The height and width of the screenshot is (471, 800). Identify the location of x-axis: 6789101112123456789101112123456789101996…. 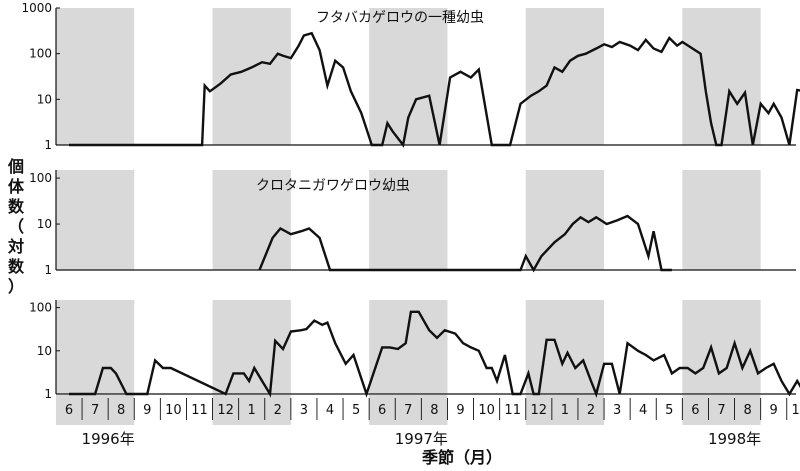
(432, 423).